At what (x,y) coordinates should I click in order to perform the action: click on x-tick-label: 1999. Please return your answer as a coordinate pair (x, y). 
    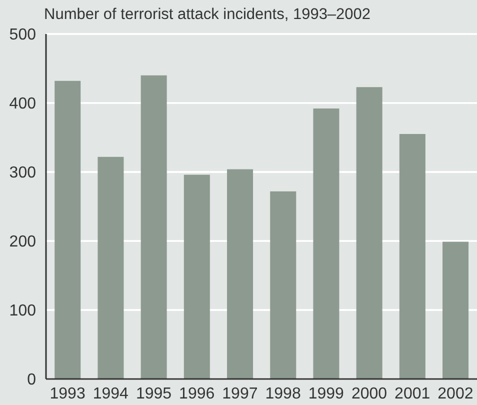
    Looking at the image, I should click on (326, 393).